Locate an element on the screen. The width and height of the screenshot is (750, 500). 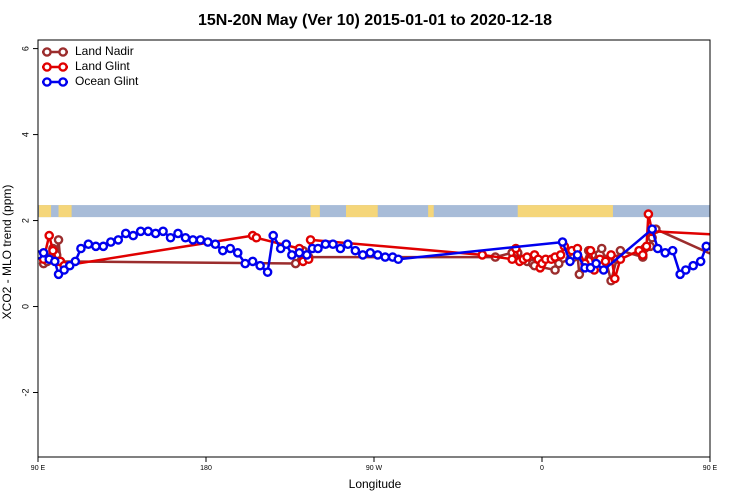
series-layer is located at coordinates (394, 247).